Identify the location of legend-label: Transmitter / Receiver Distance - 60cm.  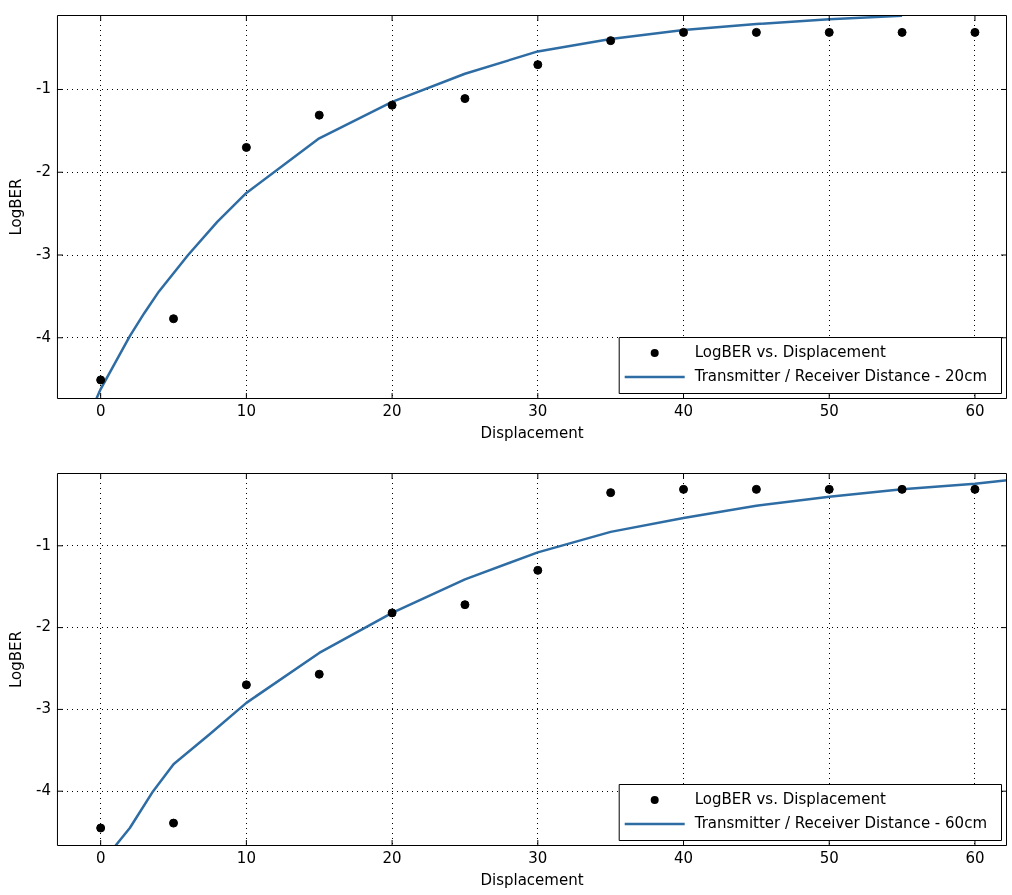
(840, 822).